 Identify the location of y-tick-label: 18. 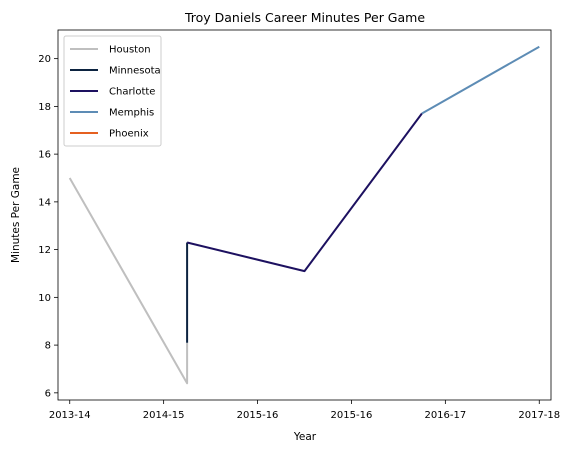
(44, 107).